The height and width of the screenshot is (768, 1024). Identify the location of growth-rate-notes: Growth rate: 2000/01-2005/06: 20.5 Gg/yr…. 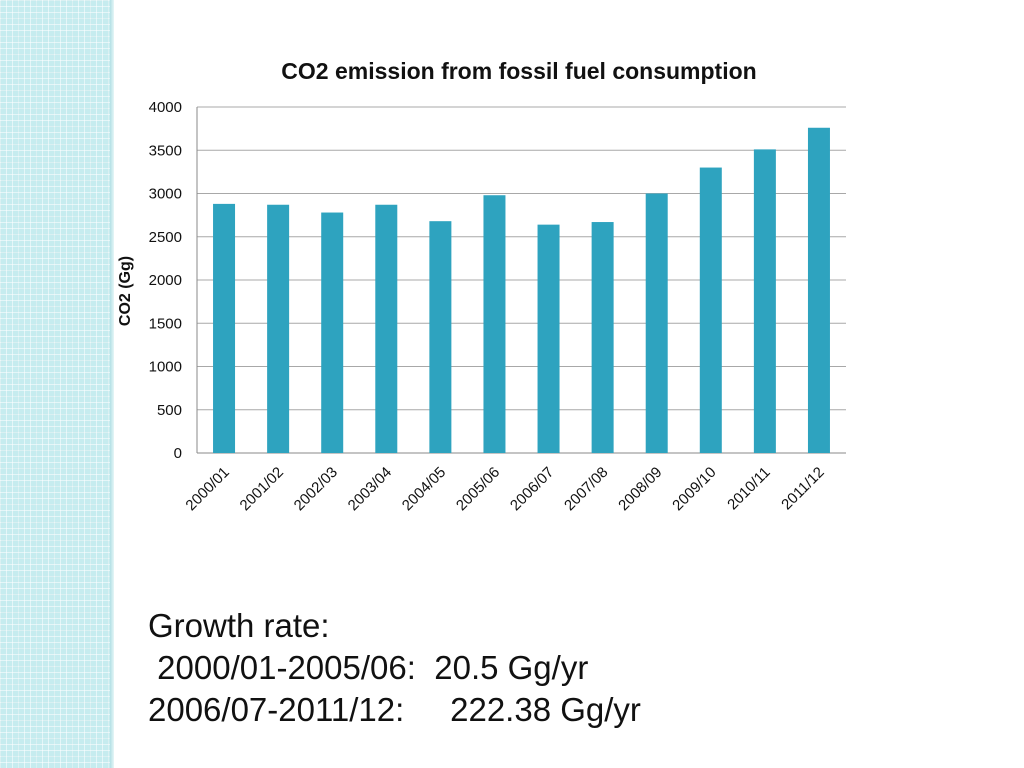
(394, 668).